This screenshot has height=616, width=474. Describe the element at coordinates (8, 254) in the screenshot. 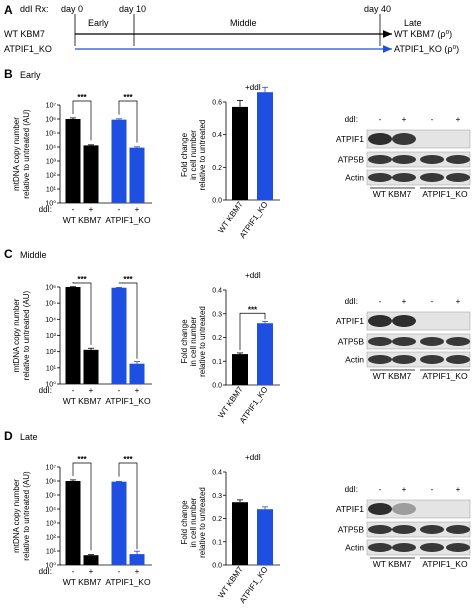

I see `panel-c-label: C` at that location.